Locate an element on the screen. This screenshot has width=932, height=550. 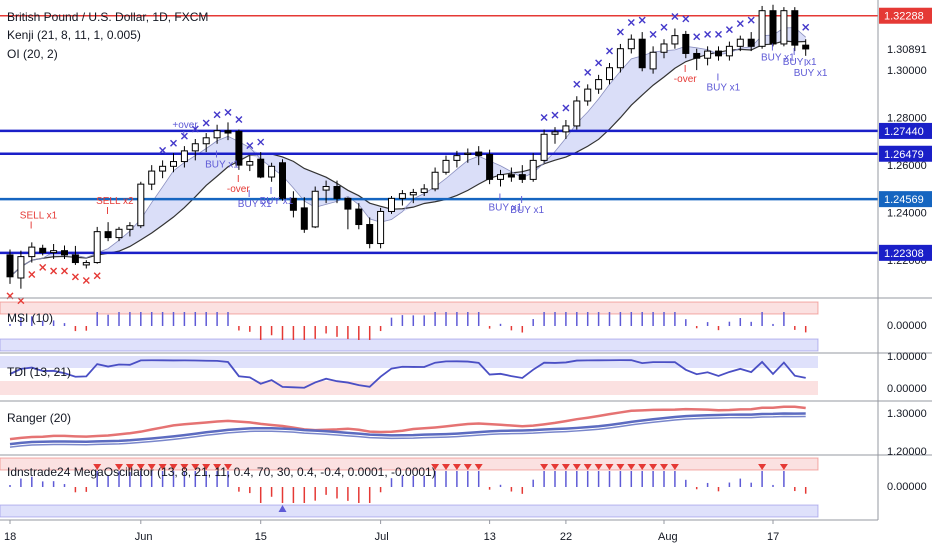
level-price-label: 1.27440 is located at coordinates (904, 132).